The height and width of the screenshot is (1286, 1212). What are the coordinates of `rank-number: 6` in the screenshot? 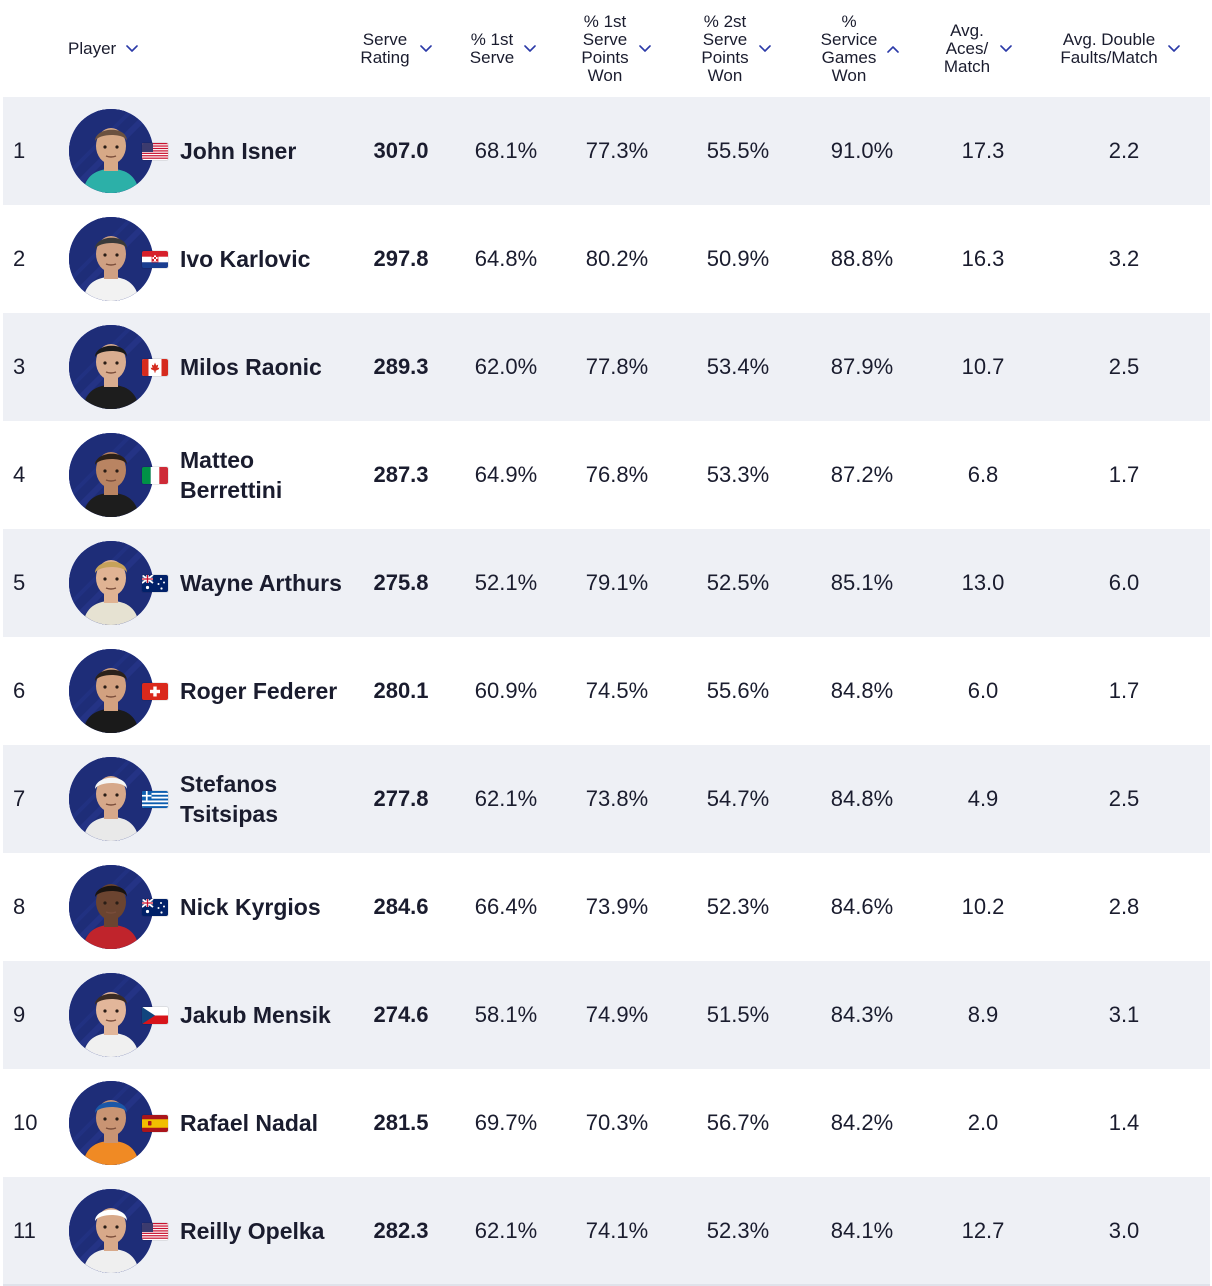 It's located at (19, 690).